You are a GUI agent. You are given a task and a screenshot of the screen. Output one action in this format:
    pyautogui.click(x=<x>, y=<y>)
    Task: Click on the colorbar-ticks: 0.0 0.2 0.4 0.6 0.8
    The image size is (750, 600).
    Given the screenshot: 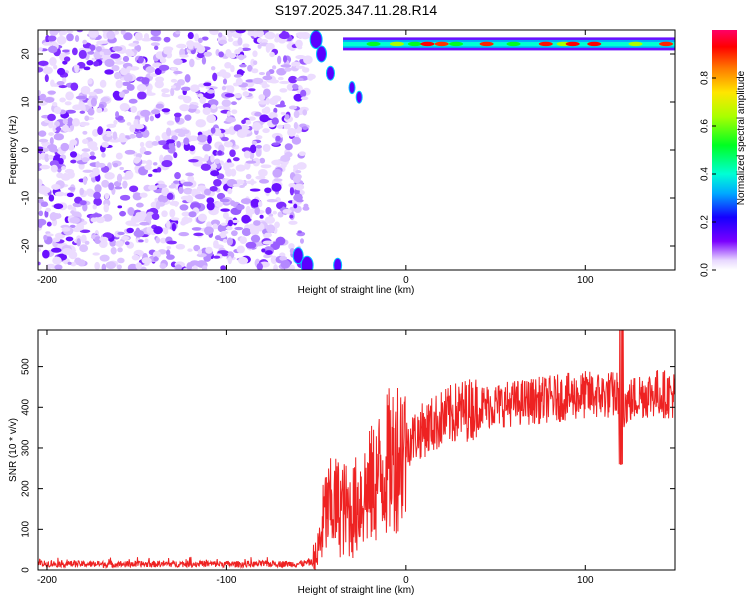 What is the action you would take?
    pyautogui.click(x=708, y=174)
    